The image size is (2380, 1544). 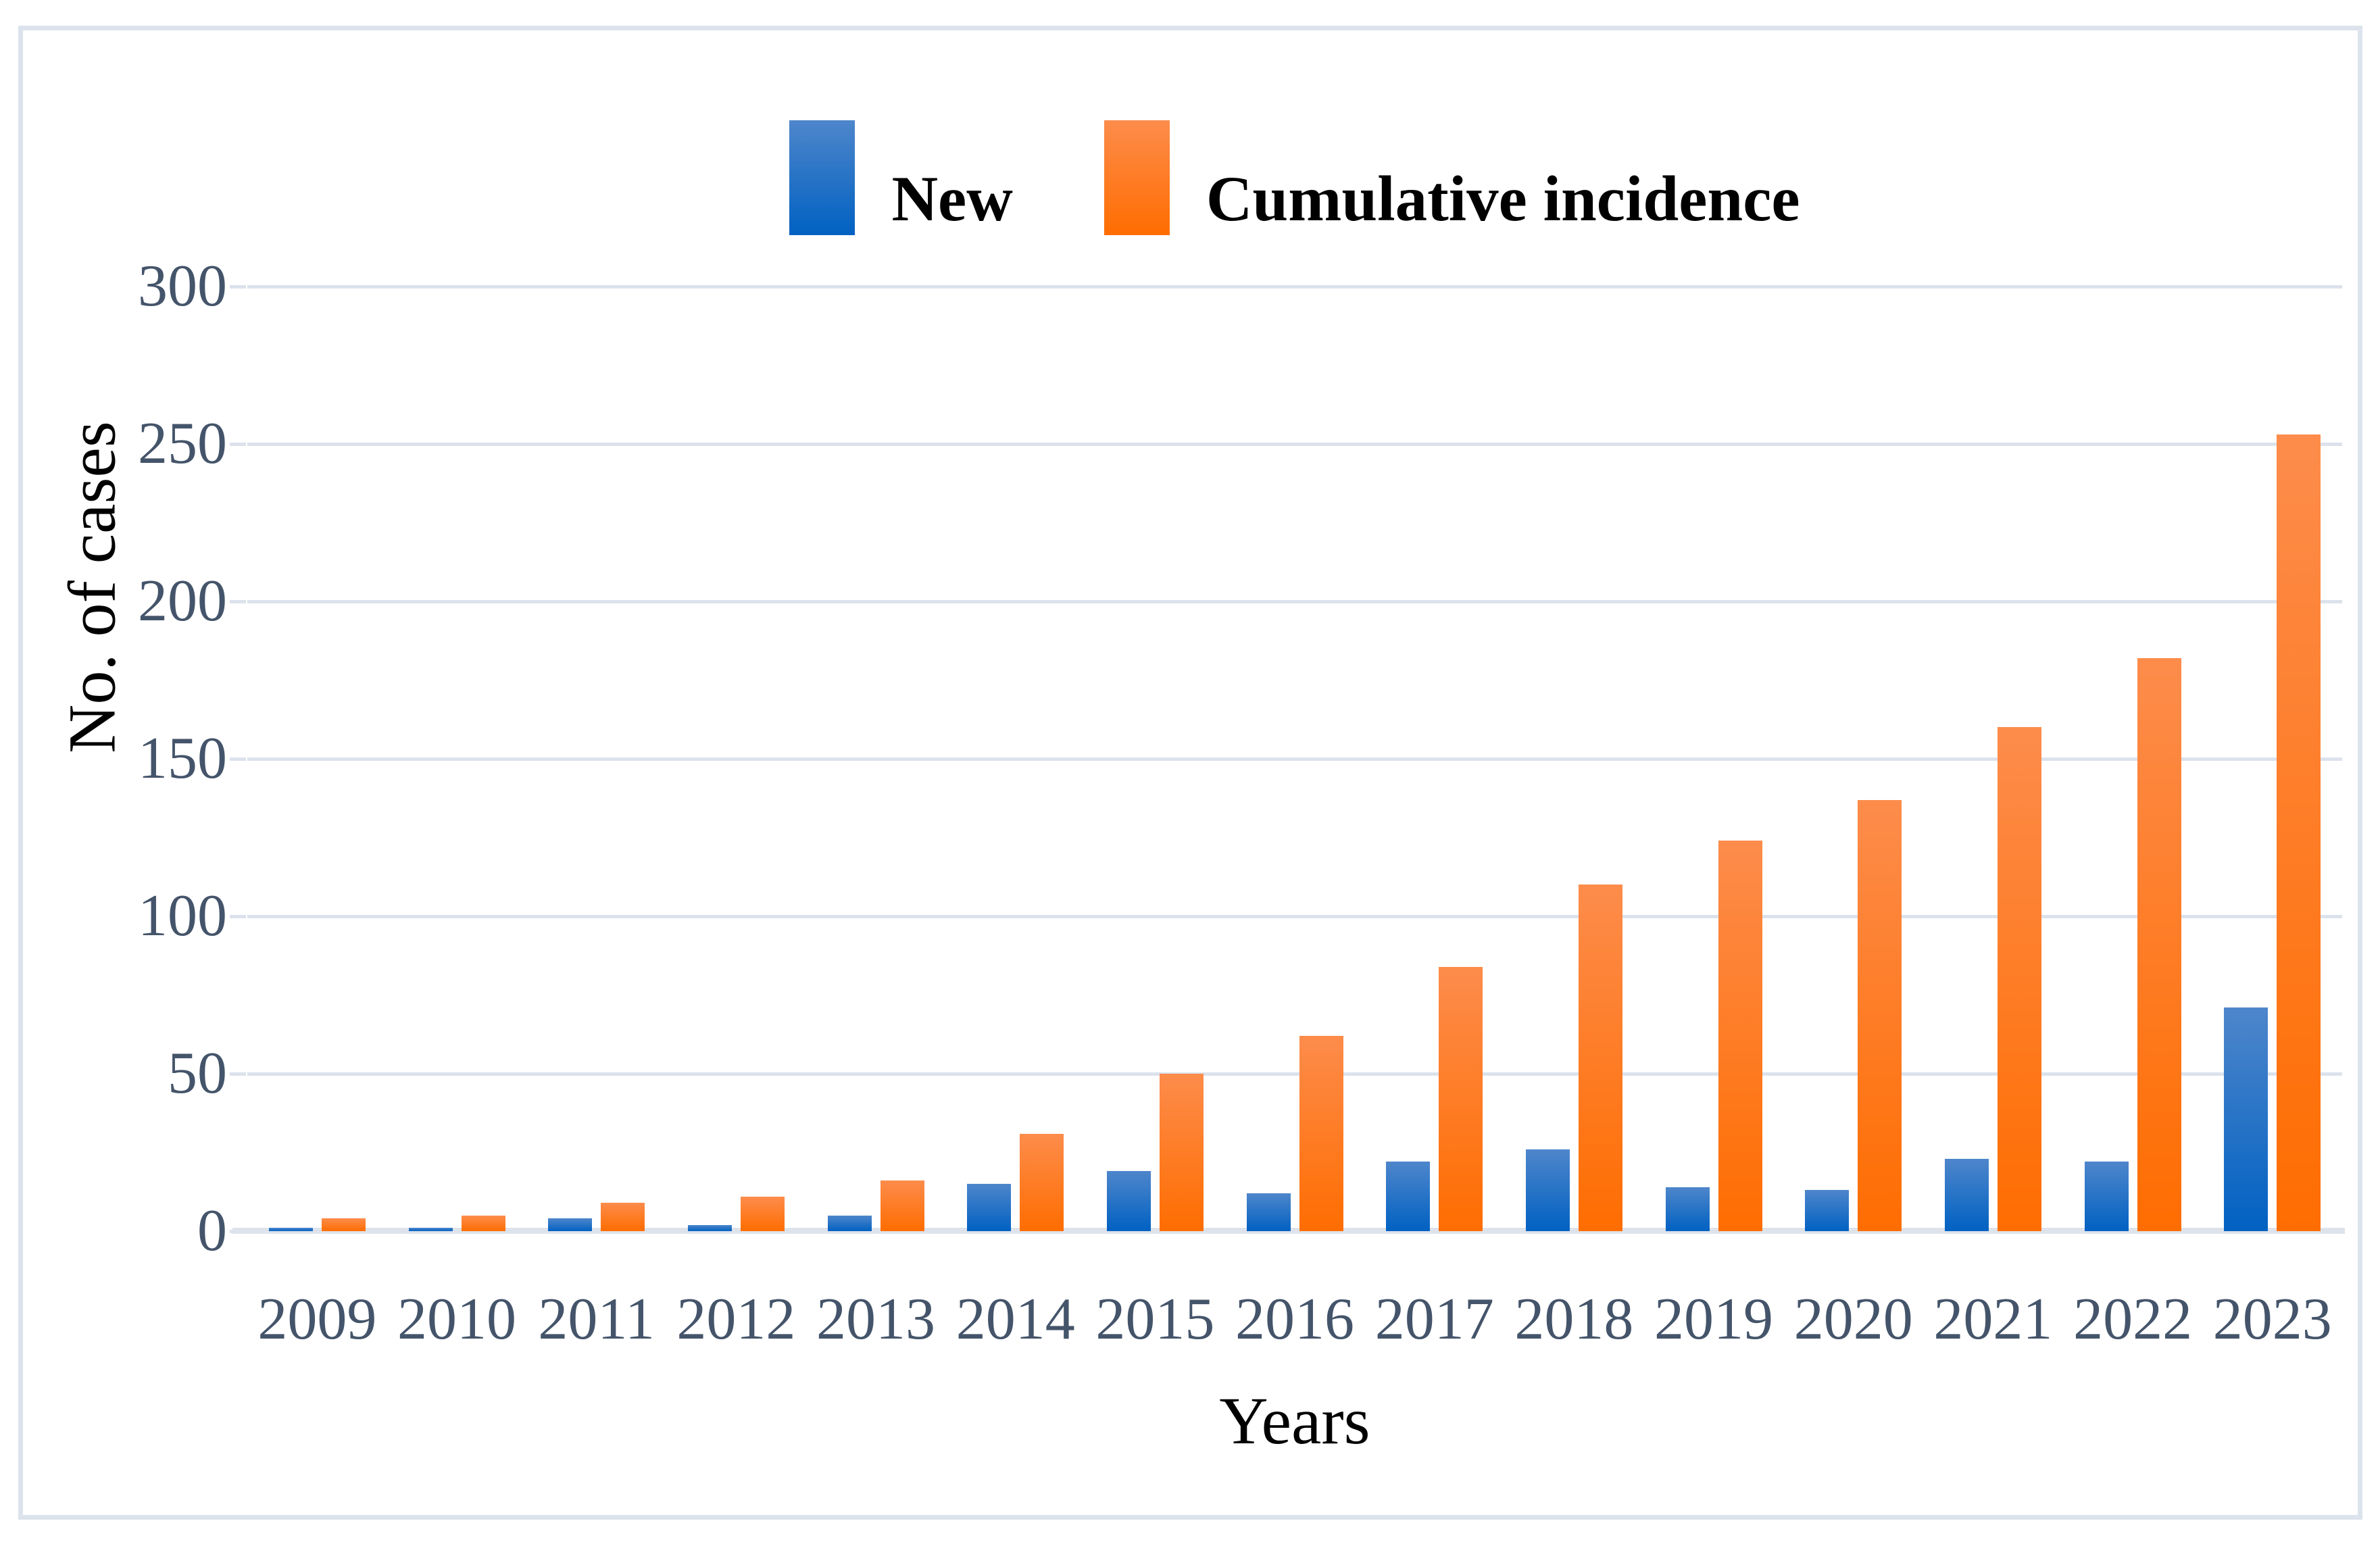 I want to click on x-tick-label-2021: 2021, so click(x=1993, y=1319).